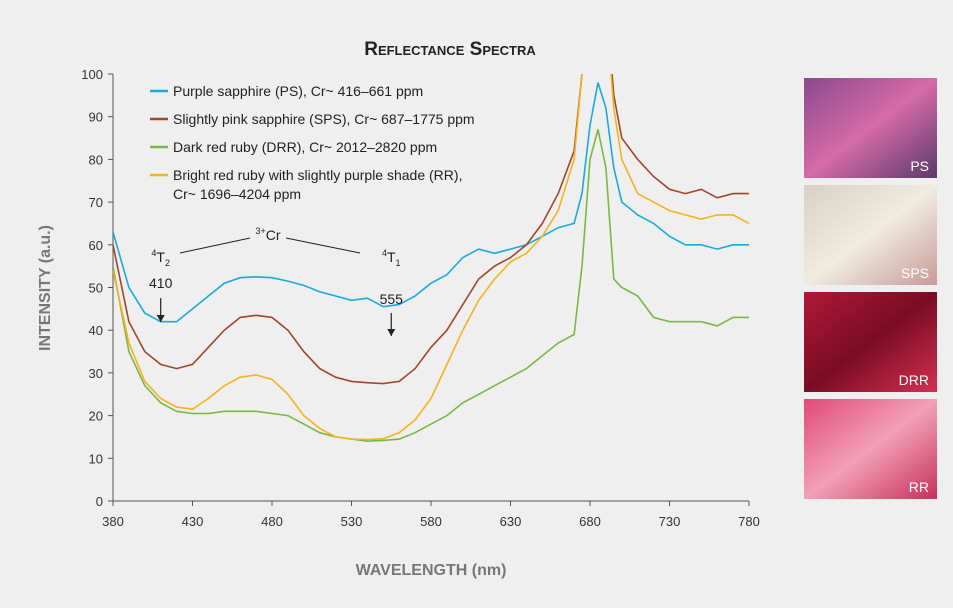 The image size is (953, 608). I want to click on photo-label: RR, so click(919, 487).